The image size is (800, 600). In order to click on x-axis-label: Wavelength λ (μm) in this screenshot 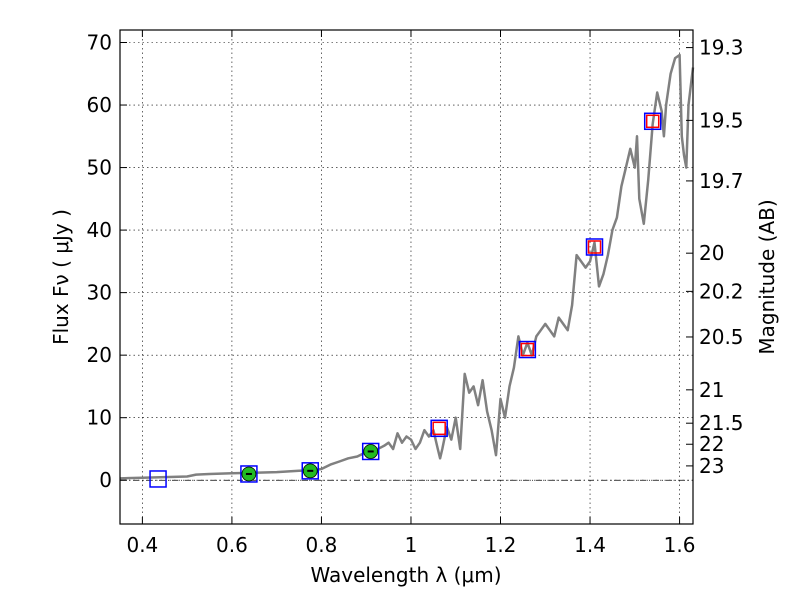, I will do `click(405, 575)`.